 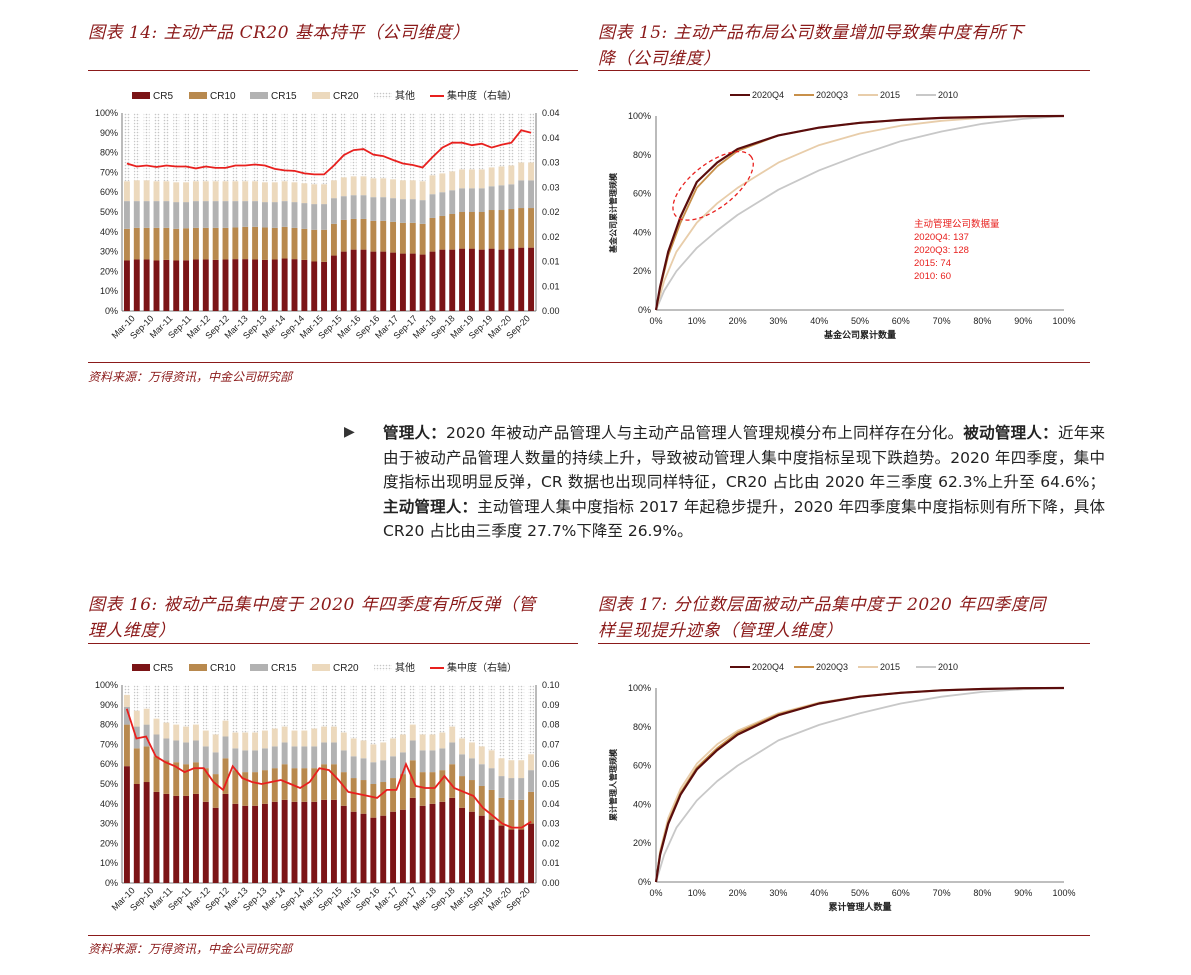 I want to click on fig14-rule, so click(x=333, y=70).